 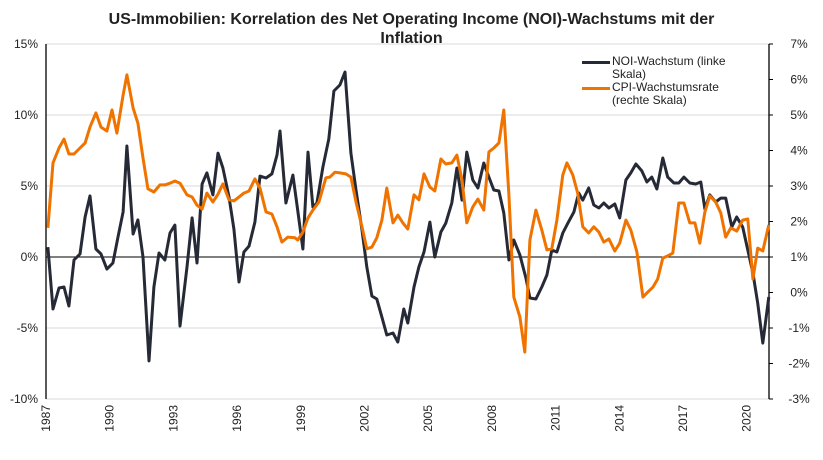 What do you see at coordinates (799, 222) in the screenshot?
I see `y-tick-label-right: 2%` at bounding box center [799, 222].